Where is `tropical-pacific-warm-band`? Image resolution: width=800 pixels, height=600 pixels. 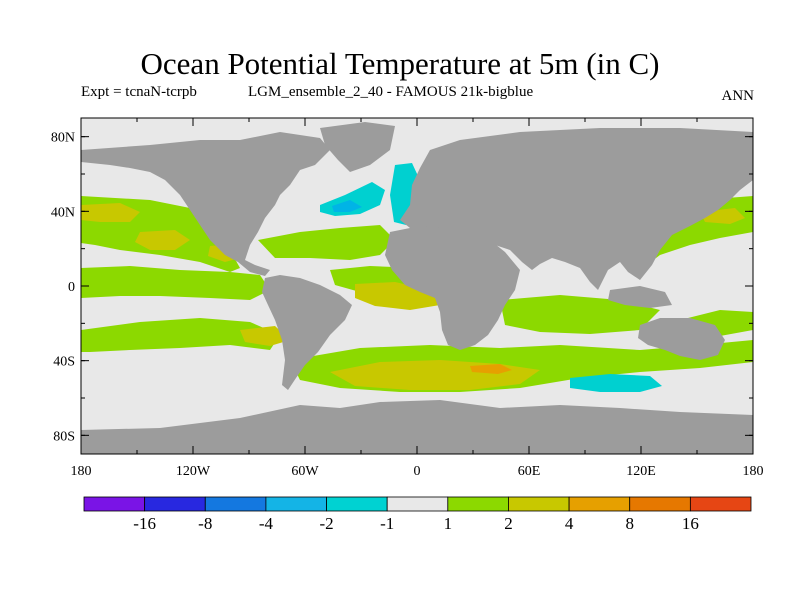
tropical-pacific-warm-band is located at coordinates (175, 283).